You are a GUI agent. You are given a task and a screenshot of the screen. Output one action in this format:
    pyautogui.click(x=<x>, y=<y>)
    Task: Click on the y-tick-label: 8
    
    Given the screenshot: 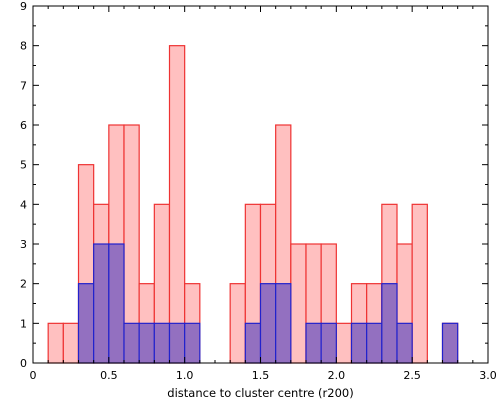 What is the action you would take?
    pyautogui.click(x=23, y=46)
    